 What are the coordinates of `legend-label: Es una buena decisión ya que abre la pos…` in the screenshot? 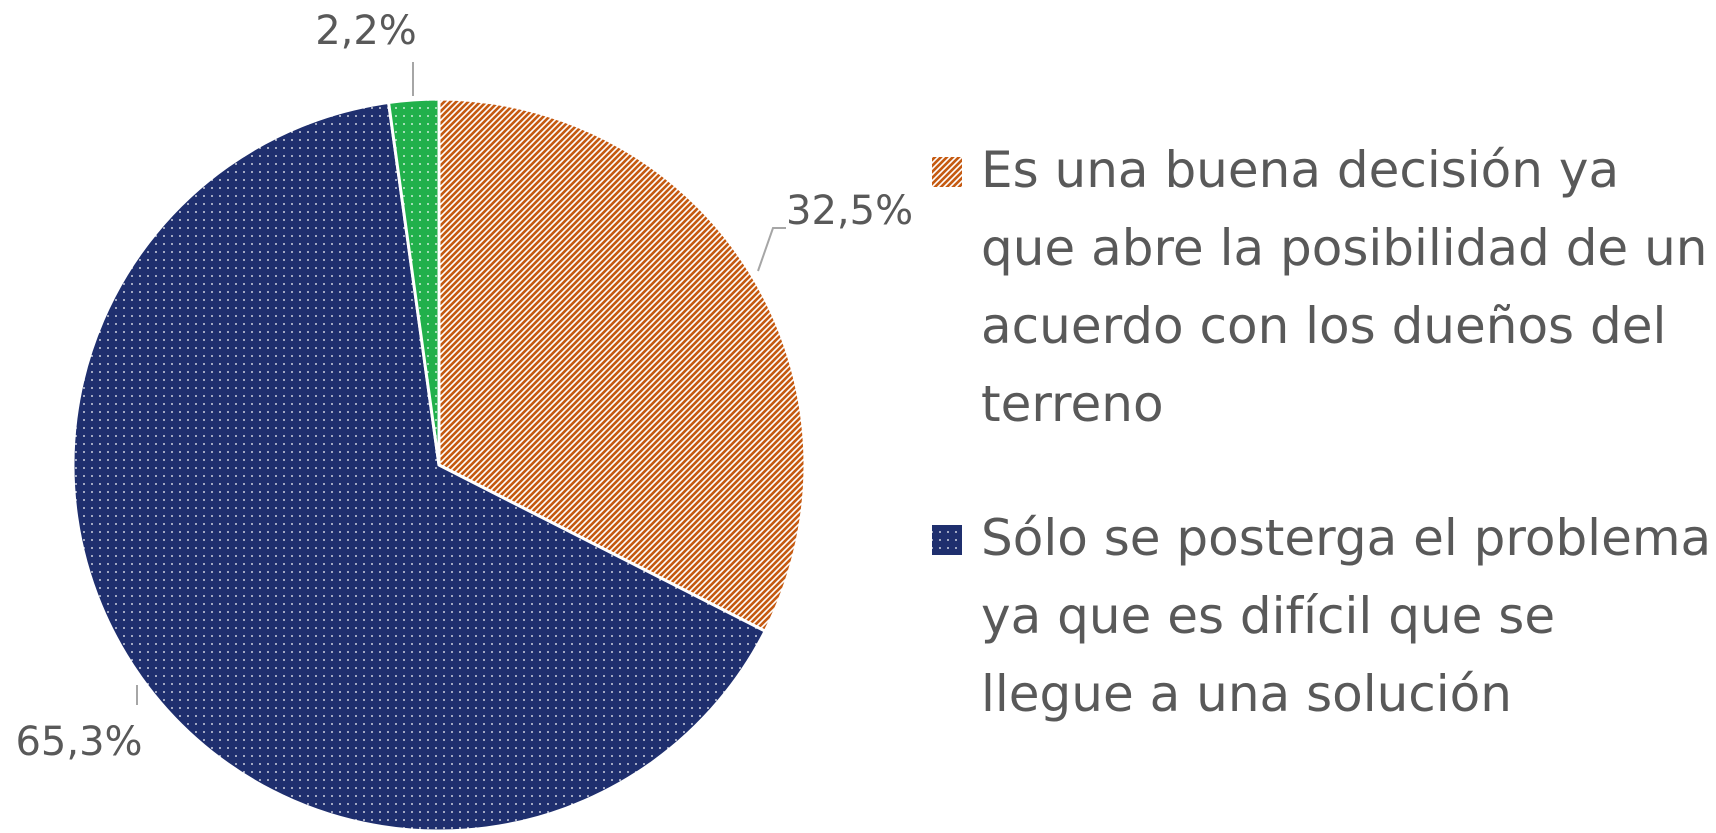 It's located at (1344, 287).